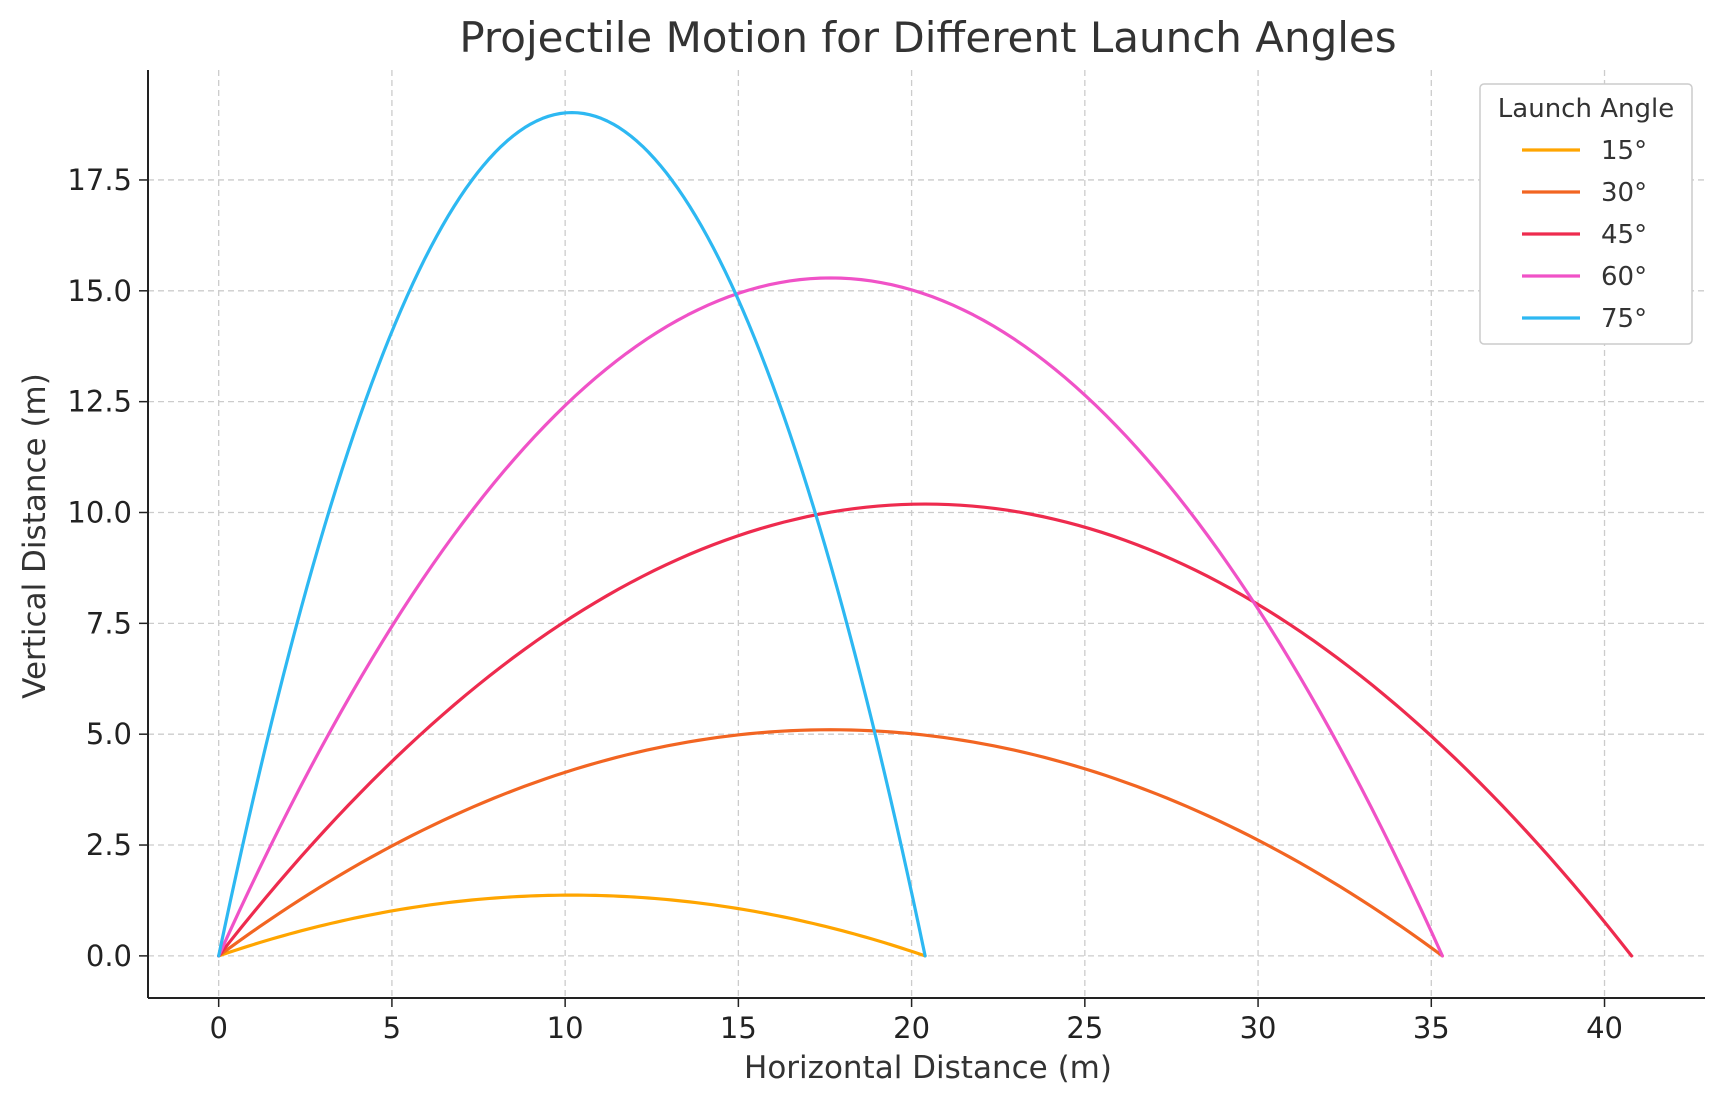 Image resolution: width=1718 pixels, height=1106 pixels. What do you see at coordinates (99, 402) in the screenshot?
I see `y-tick-label: 12.5` at bounding box center [99, 402].